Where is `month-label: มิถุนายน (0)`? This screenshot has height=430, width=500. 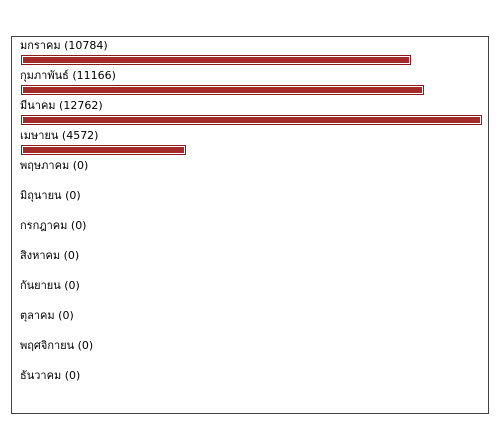
month-label: มิถุนายน (0) is located at coordinates (50, 195).